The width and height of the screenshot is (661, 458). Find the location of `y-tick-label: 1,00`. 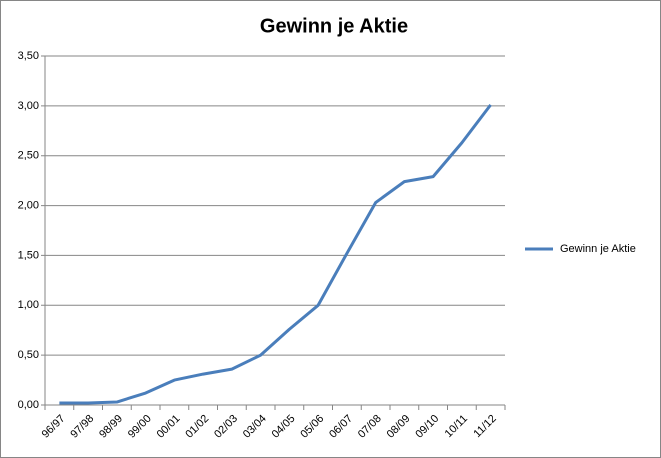

y-tick-label: 1,00 is located at coordinates (28, 305).